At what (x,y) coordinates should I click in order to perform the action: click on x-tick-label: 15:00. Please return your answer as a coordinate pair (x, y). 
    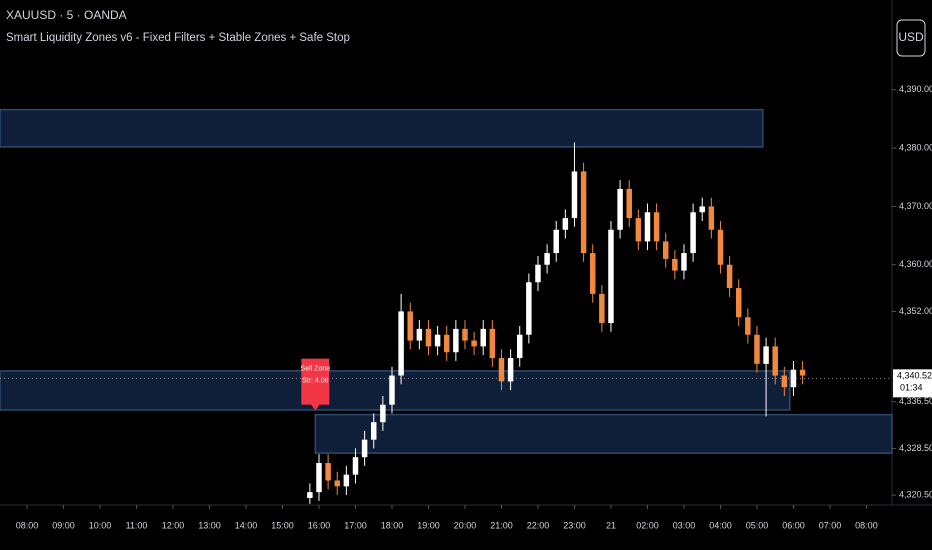
    Looking at the image, I should click on (282, 525).